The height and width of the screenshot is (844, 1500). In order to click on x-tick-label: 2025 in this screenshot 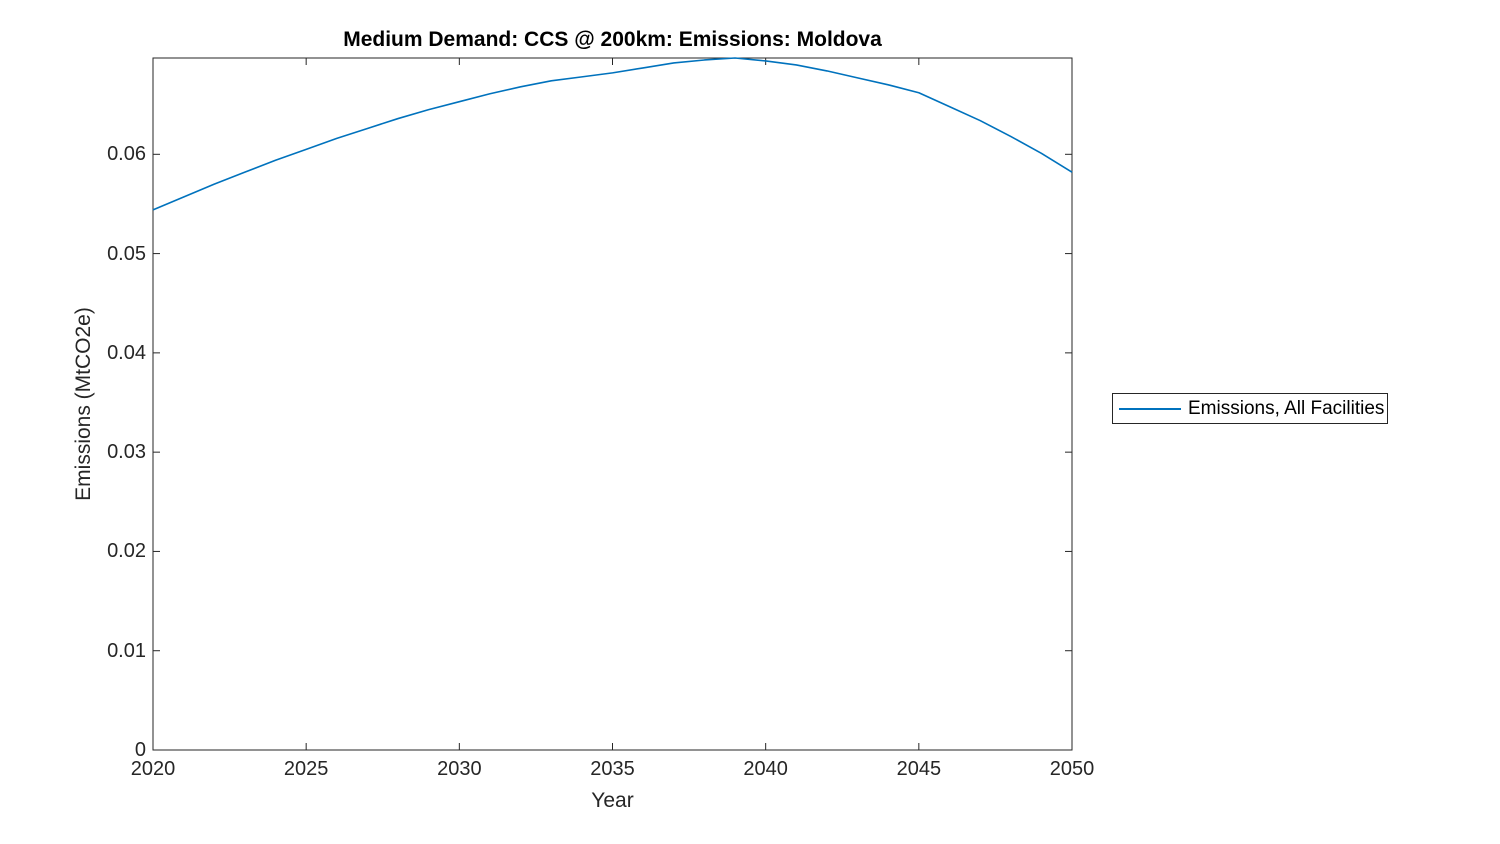, I will do `click(306, 769)`.